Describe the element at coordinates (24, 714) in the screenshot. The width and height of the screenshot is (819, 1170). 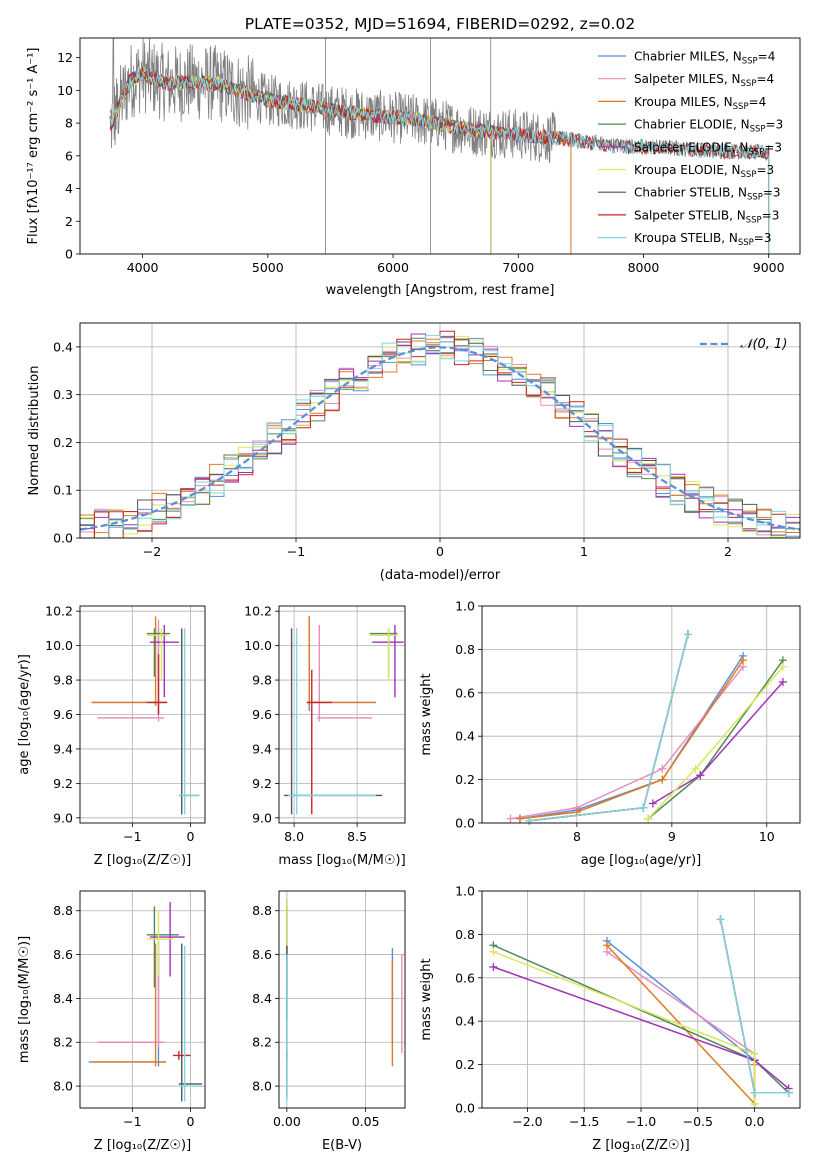
I see `age_vs_Z-ylabel: age [log₁₀(age/yr)]` at that location.